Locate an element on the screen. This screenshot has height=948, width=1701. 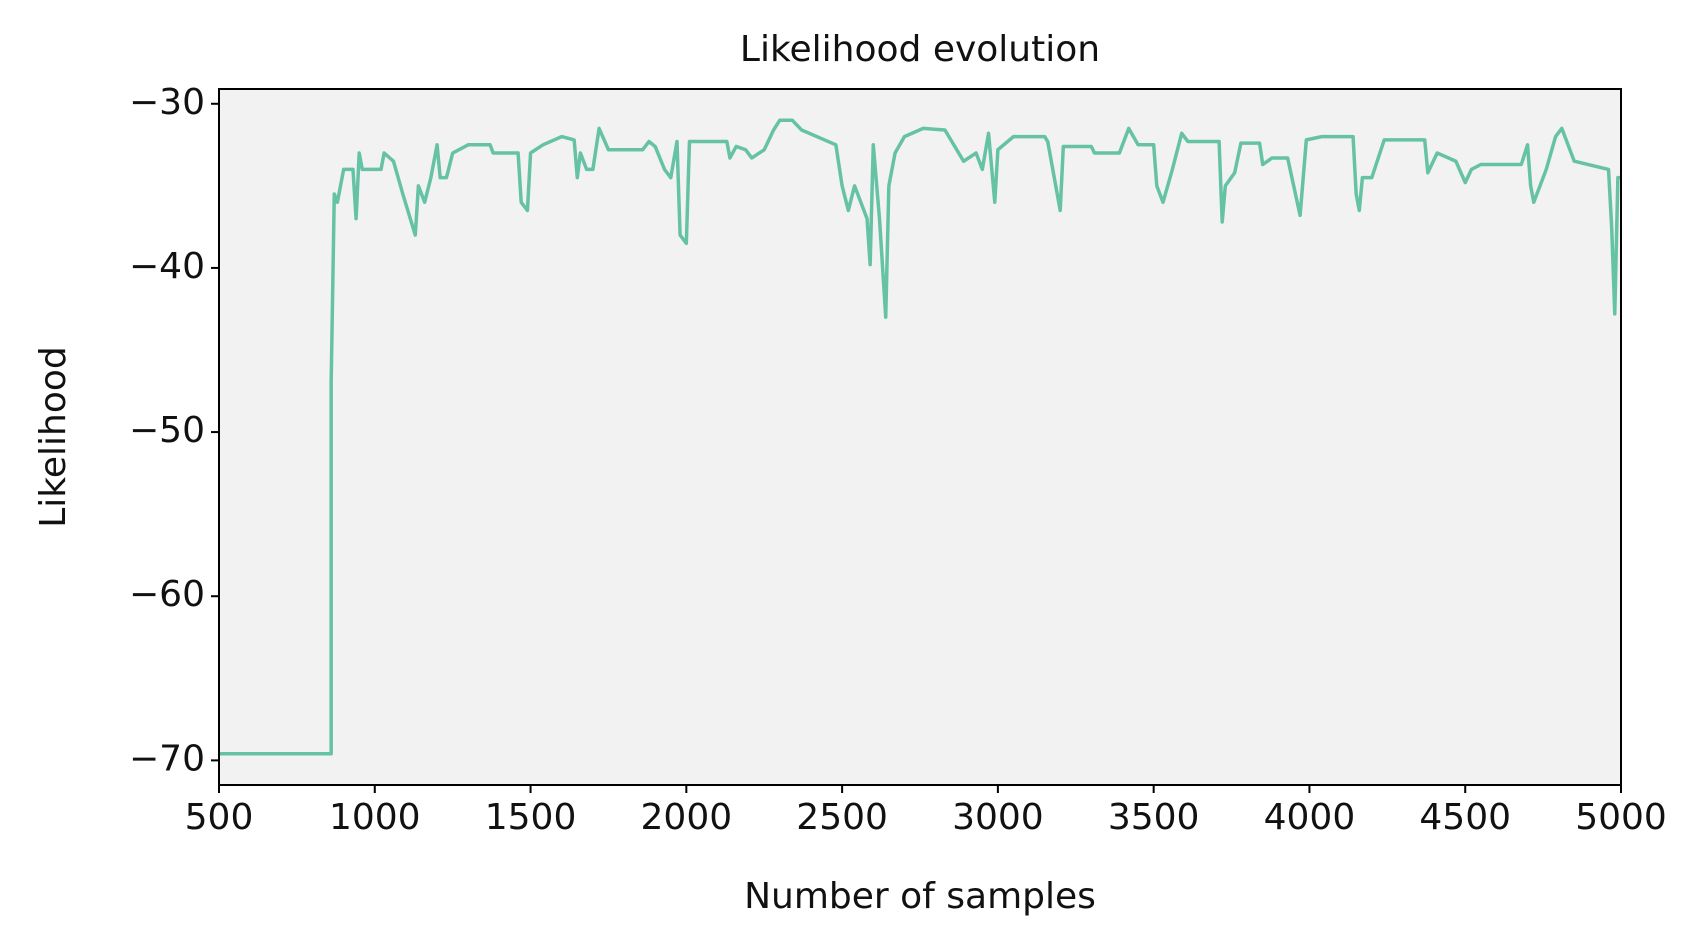
x-axis-label: Number of samples is located at coordinates (920, 896).